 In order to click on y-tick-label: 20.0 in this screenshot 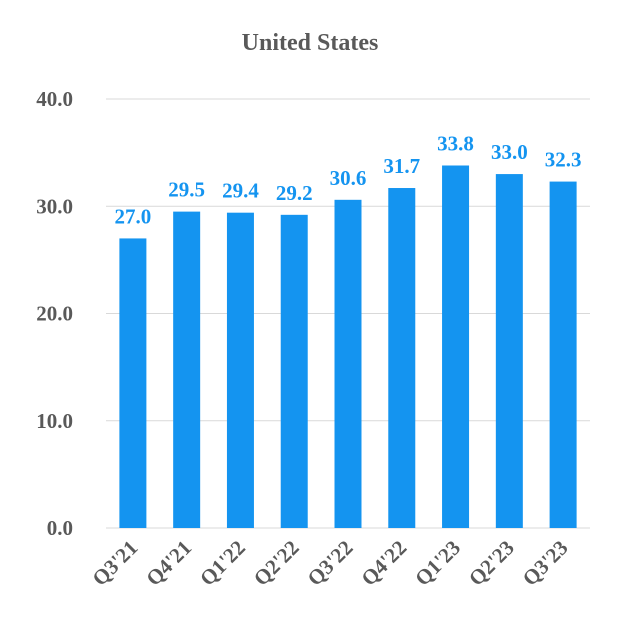, I will do `click(54, 314)`.